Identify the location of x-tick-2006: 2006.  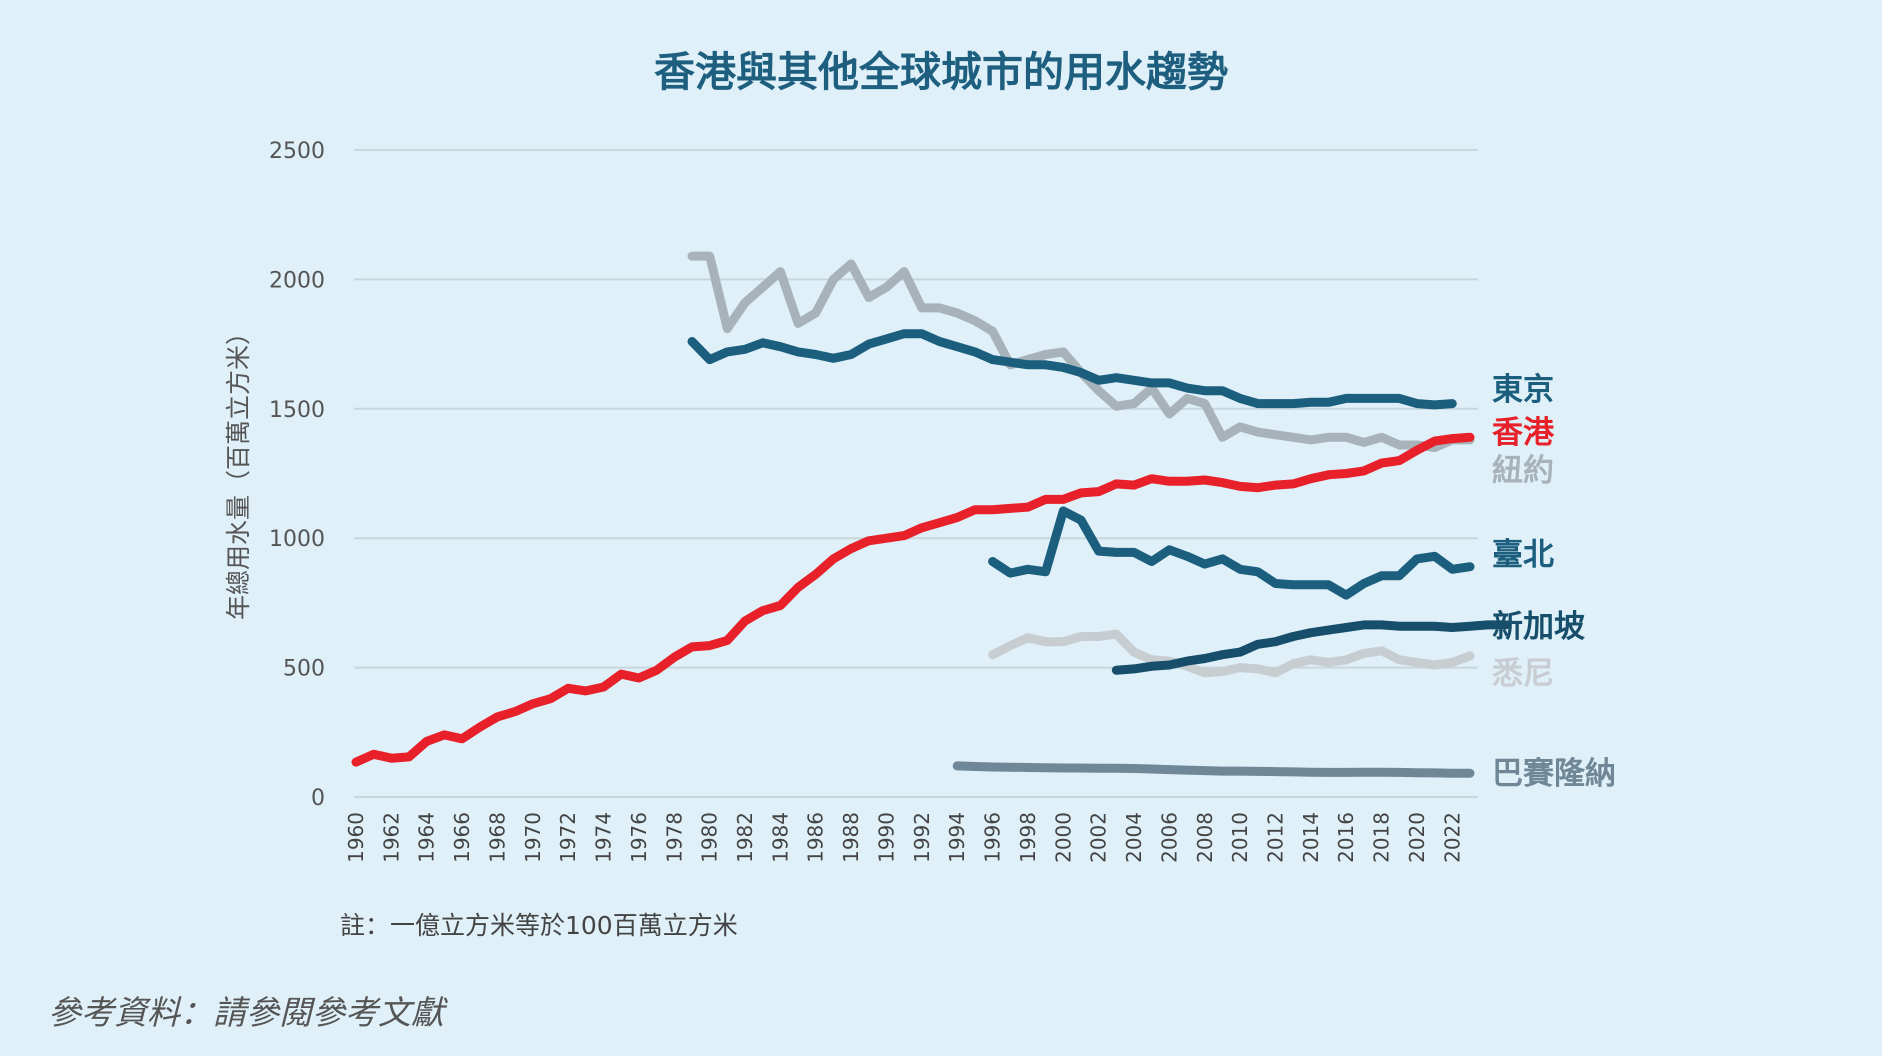
(1169, 837).